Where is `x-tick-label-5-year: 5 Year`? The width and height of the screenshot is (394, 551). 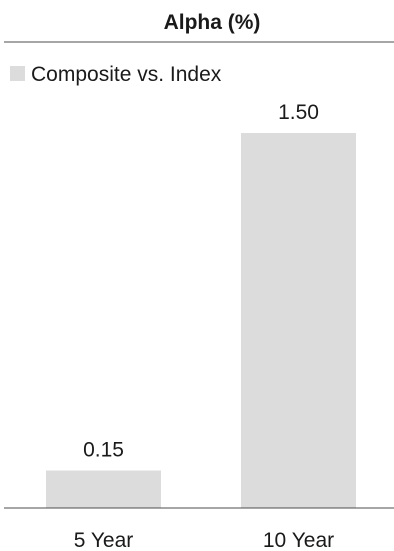
x-tick-label-5-year: 5 Year is located at coordinates (104, 540).